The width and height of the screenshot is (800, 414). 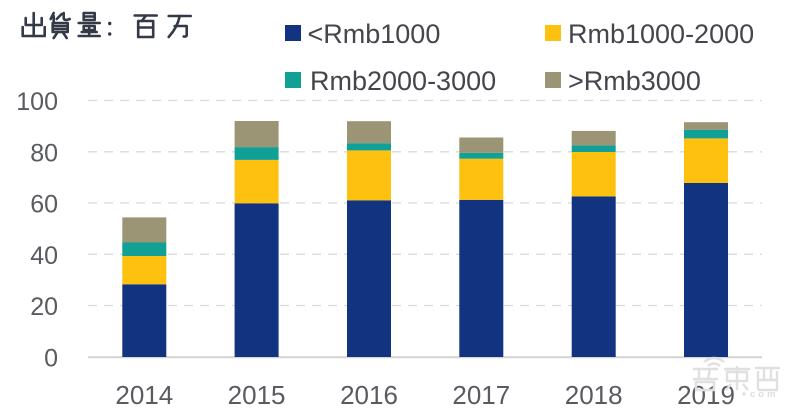 I want to click on svg-text: 2017, so click(x=481, y=395).